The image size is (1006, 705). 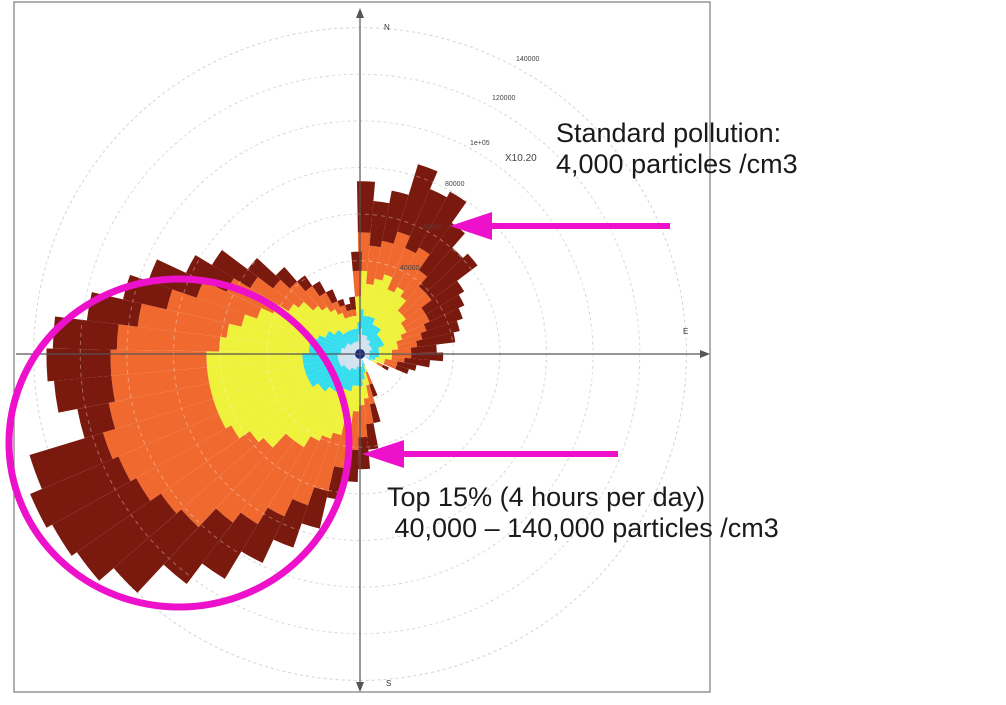 What do you see at coordinates (360, 13) in the screenshot?
I see `north-arrow-head` at bounding box center [360, 13].